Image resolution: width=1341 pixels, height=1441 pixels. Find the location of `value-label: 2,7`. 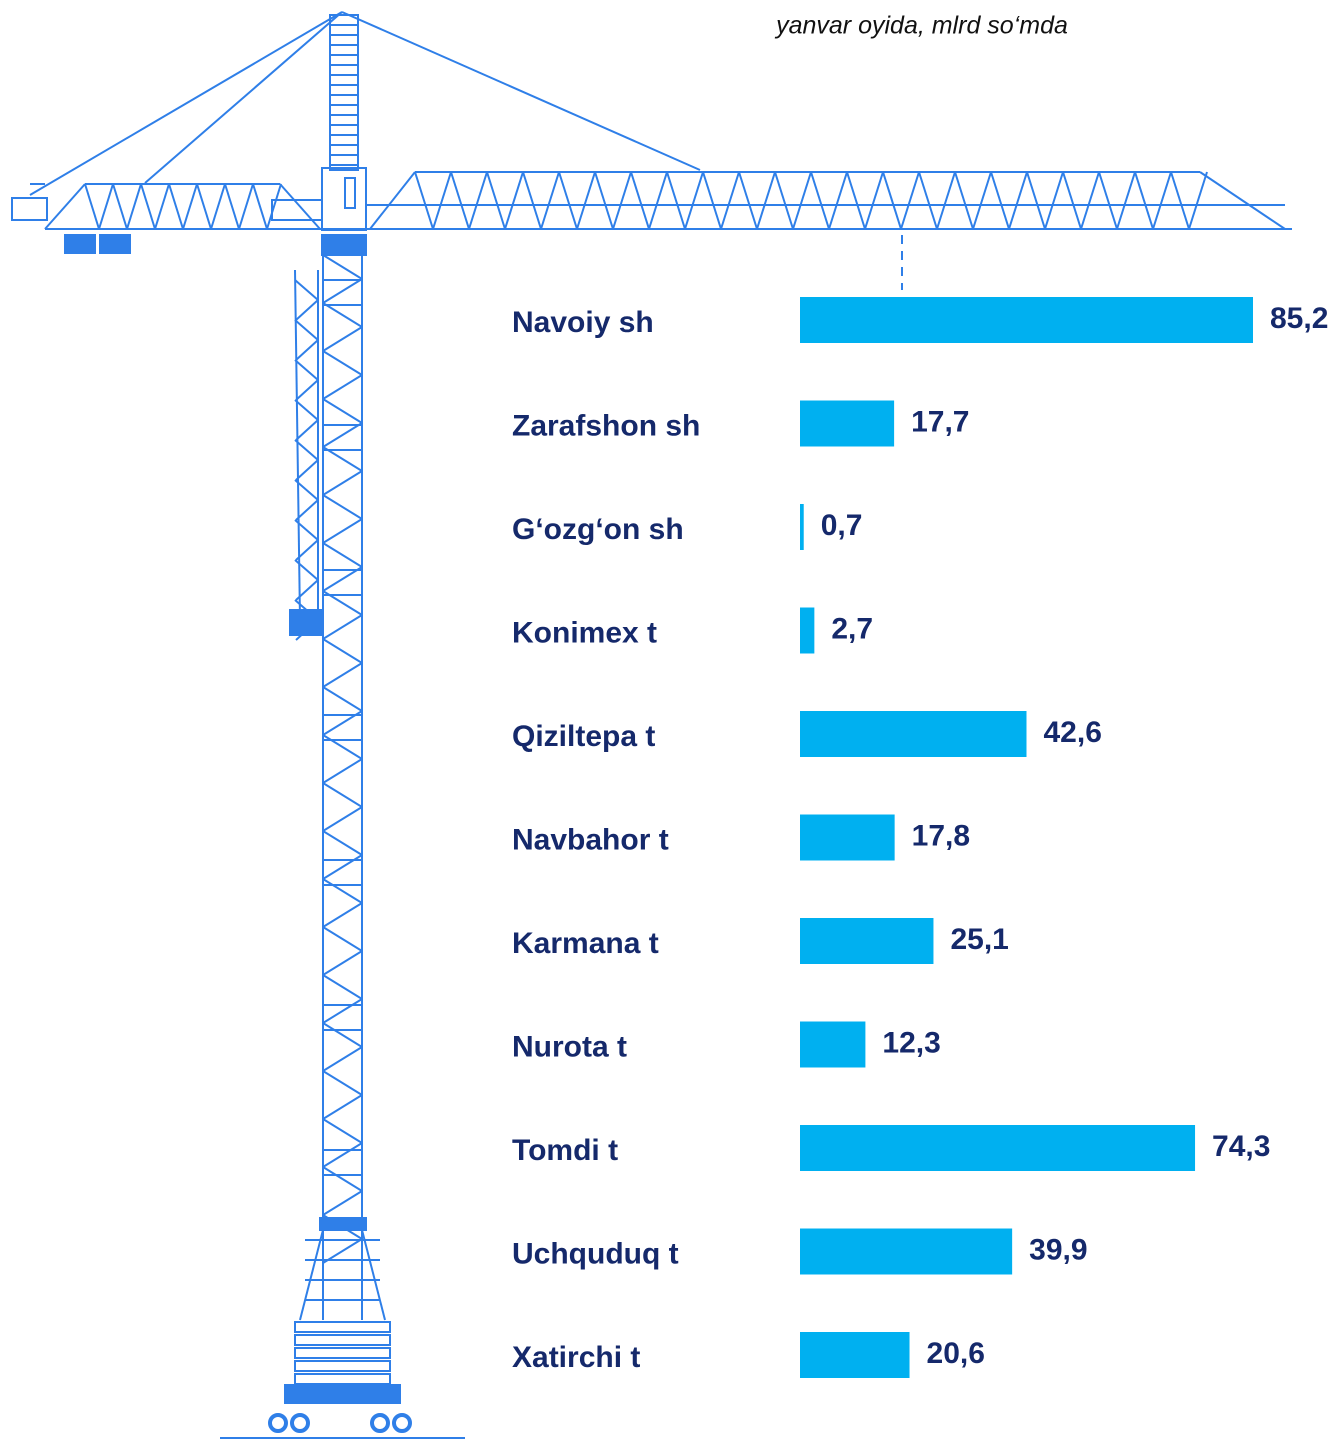

value-label: 2,7 is located at coordinates (852, 628).